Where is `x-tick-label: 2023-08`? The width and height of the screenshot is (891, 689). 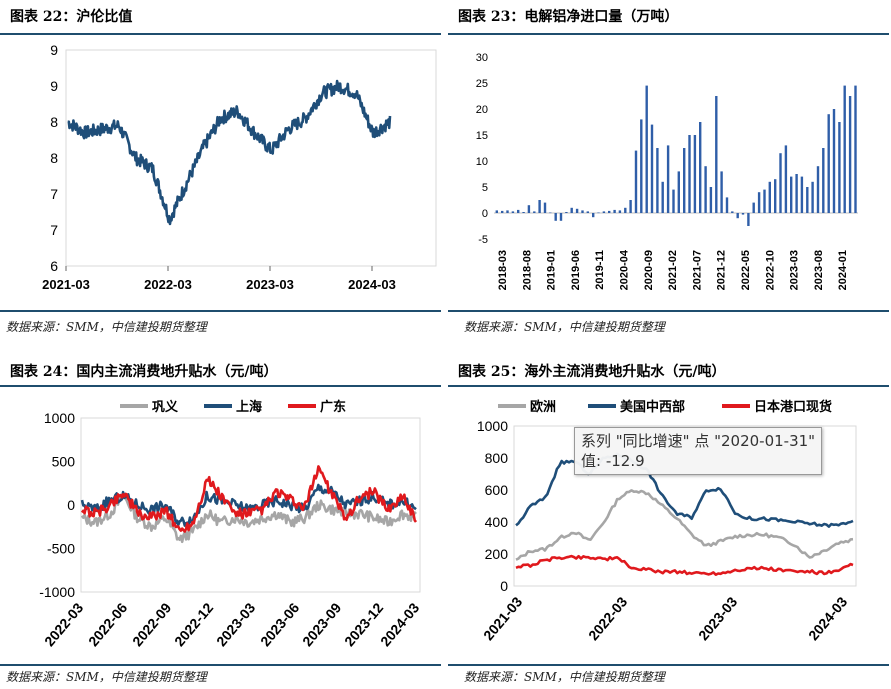
x-tick-label: 2023-08 is located at coordinates (819, 270).